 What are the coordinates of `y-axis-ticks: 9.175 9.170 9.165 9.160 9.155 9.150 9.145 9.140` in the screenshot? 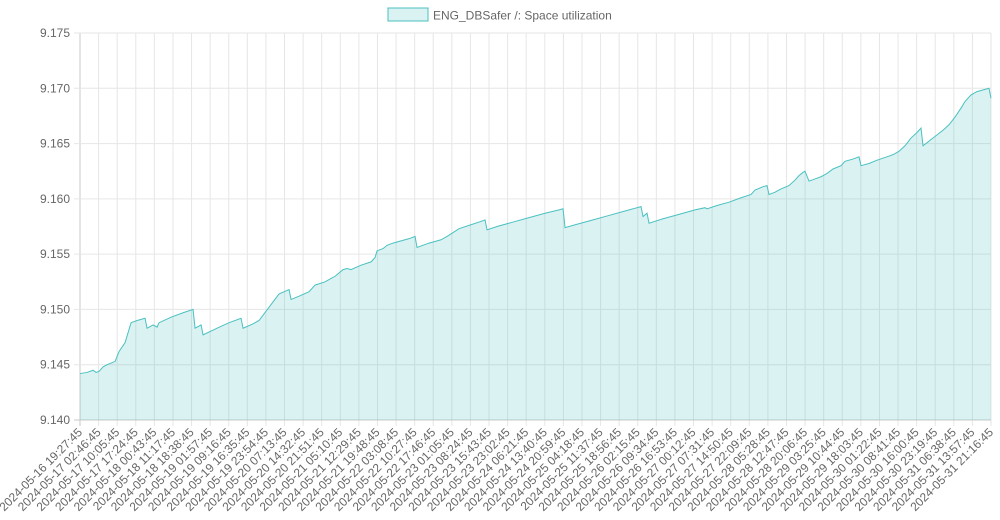 It's located at (55, 226).